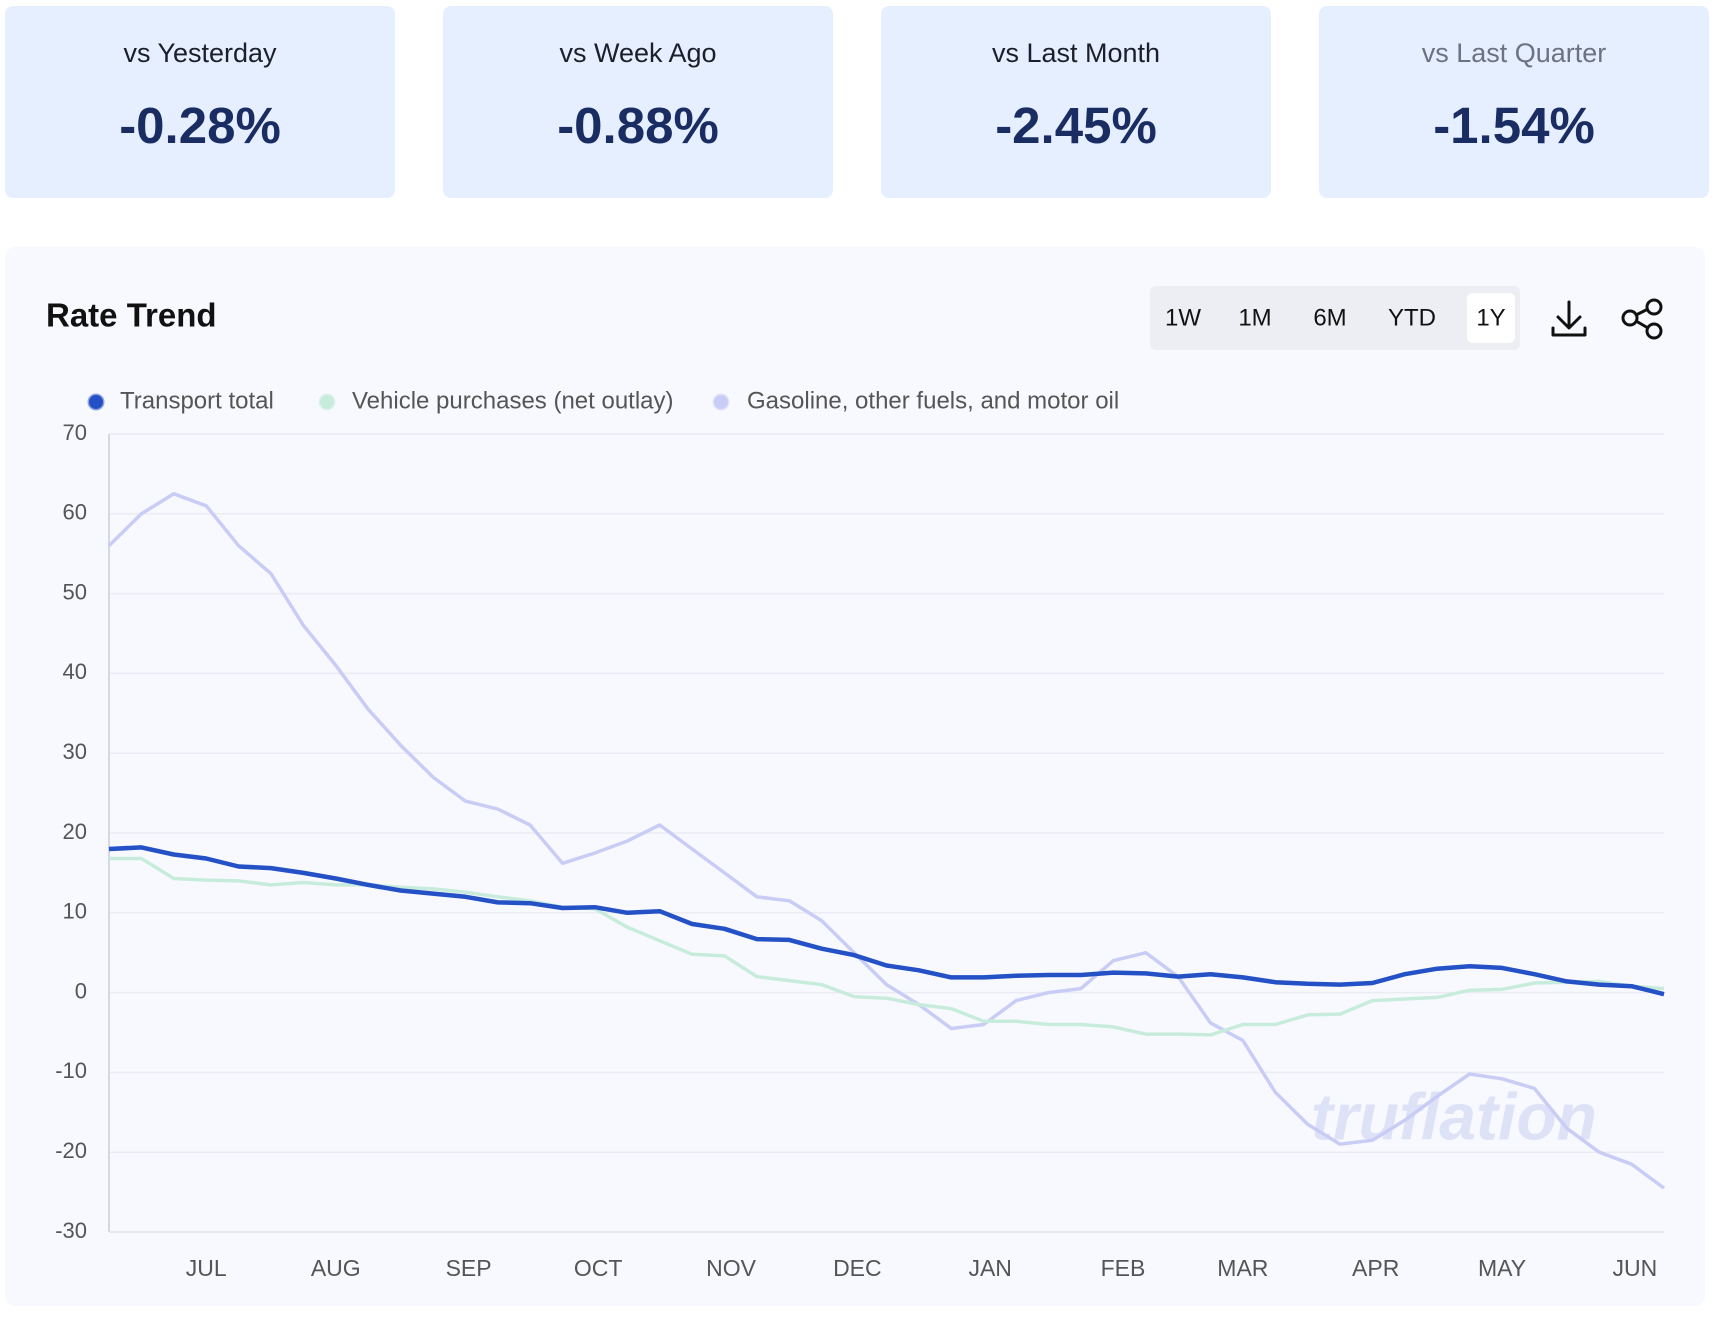 The height and width of the screenshot is (1320, 1714). I want to click on stat-card: vs Week Ago -0.88%, so click(638, 102).